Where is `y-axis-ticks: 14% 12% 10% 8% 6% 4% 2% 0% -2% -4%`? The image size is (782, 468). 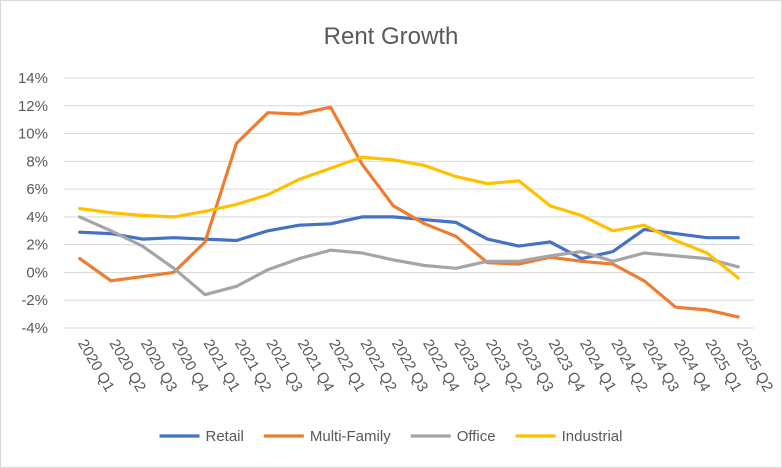 y-axis-ticks: 14% 12% 10% 8% 6% 4% 2% 0% -2% -4% is located at coordinates (33, 203).